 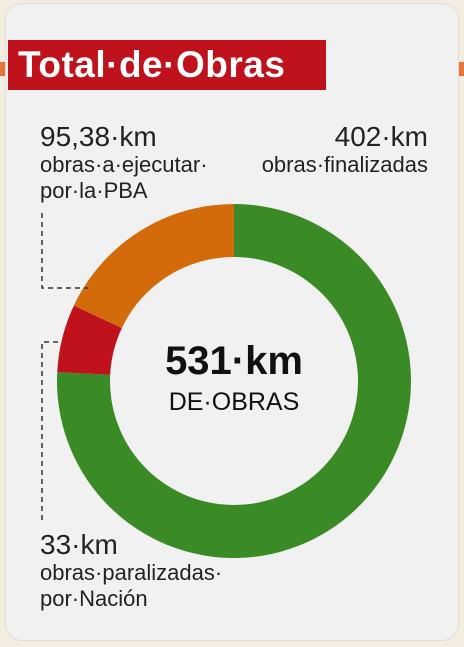 I want to click on paralizadas-value: 33·km, so click(x=79, y=544).